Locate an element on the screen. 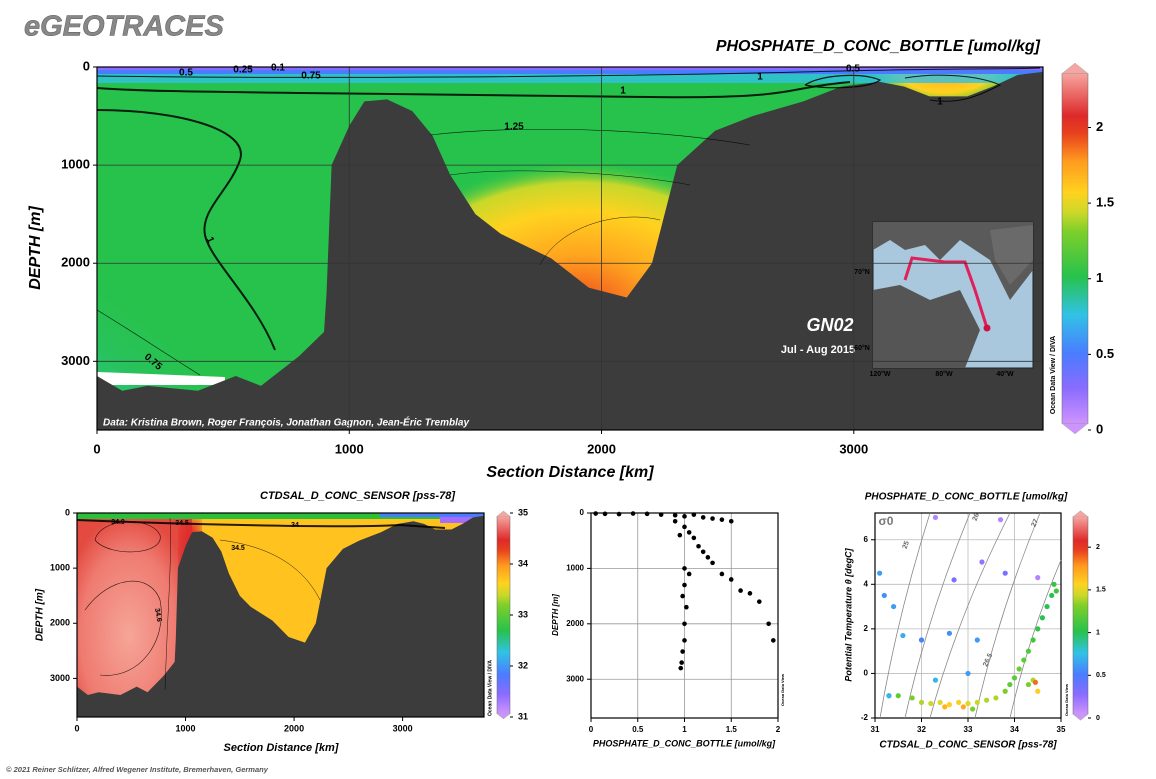 The width and height of the screenshot is (1156, 779). contour-label: 26.5 is located at coordinates (988, 659).